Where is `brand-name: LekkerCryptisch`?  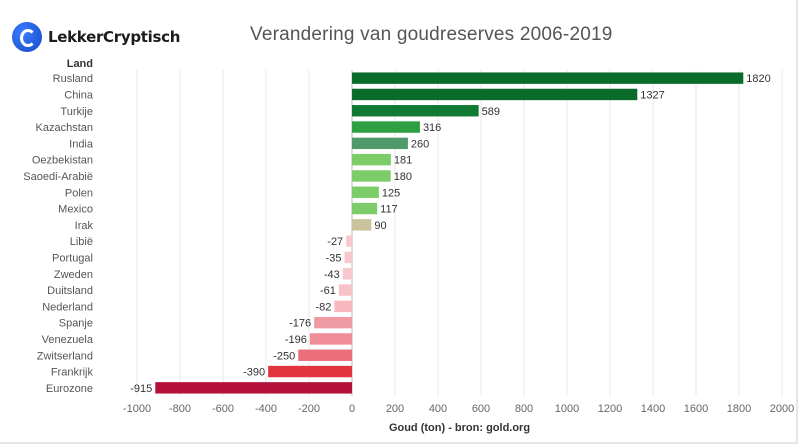 brand-name: LekkerCryptisch is located at coordinates (114, 37).